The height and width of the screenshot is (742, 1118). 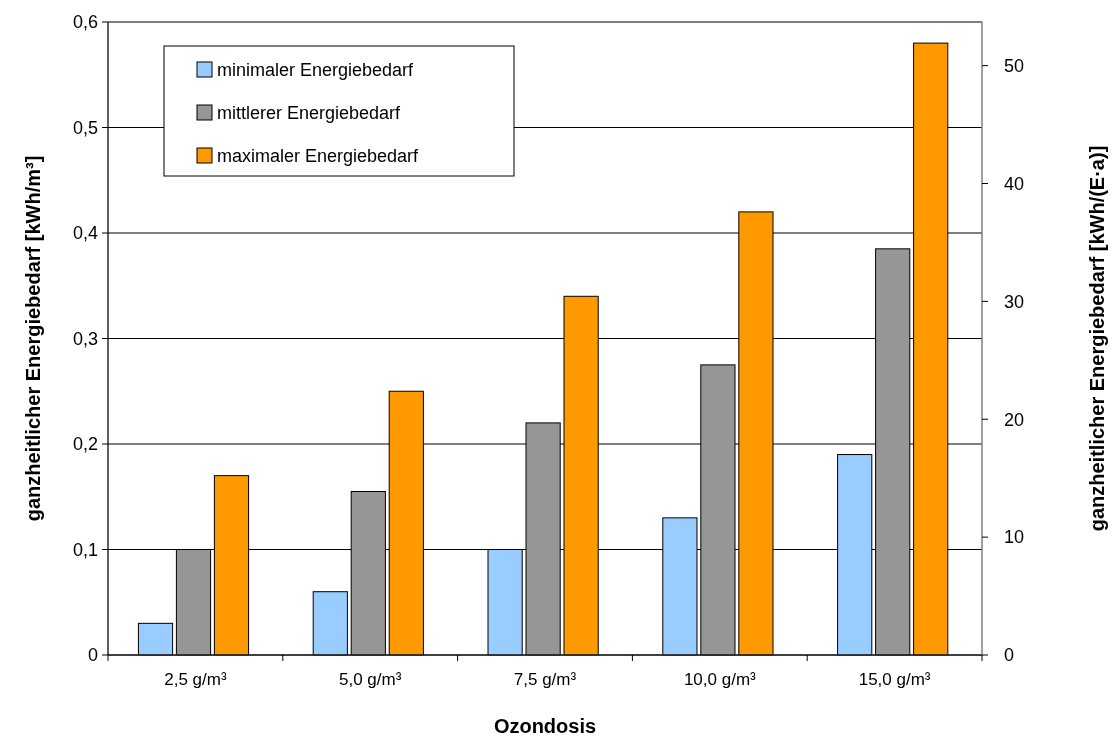 What do you see at coordinates (85, 338) in the screenshot?
I see `y-tick-label: 0,3` at bounding box center [85, 338].